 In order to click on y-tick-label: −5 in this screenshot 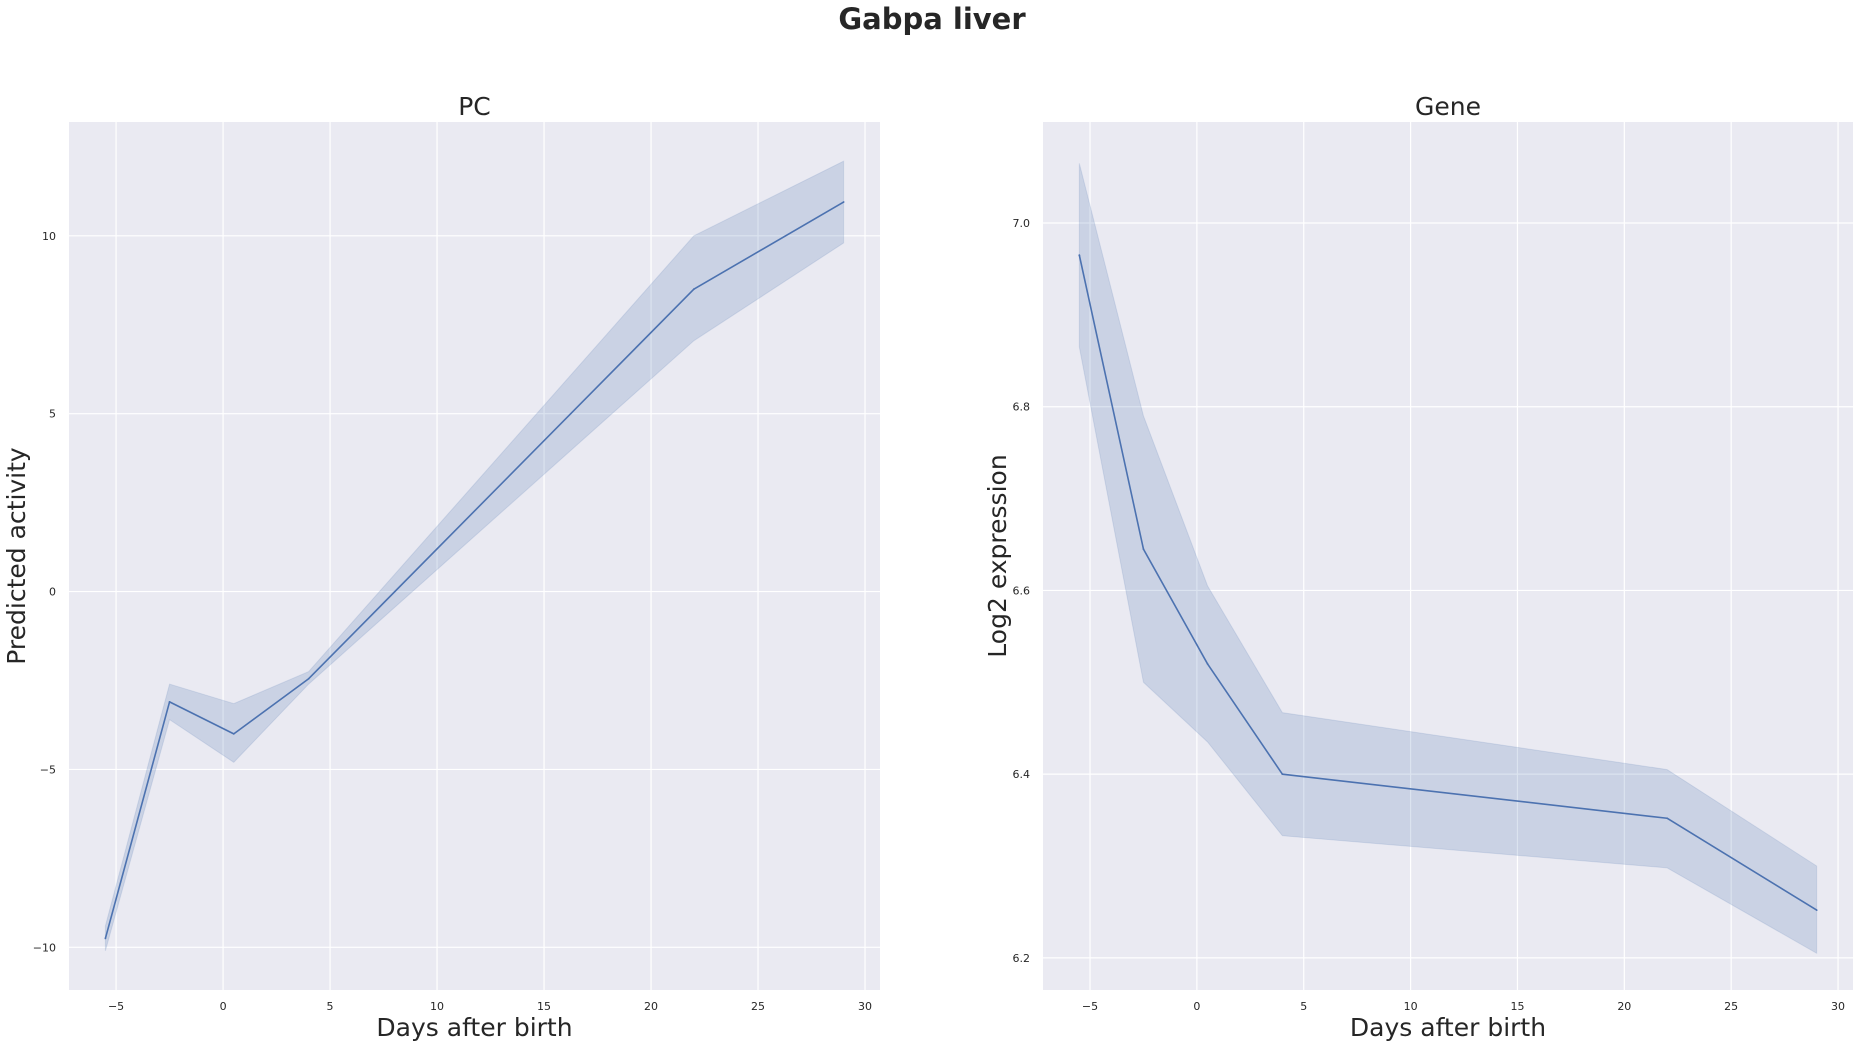, I will do `click(48, 769)`.